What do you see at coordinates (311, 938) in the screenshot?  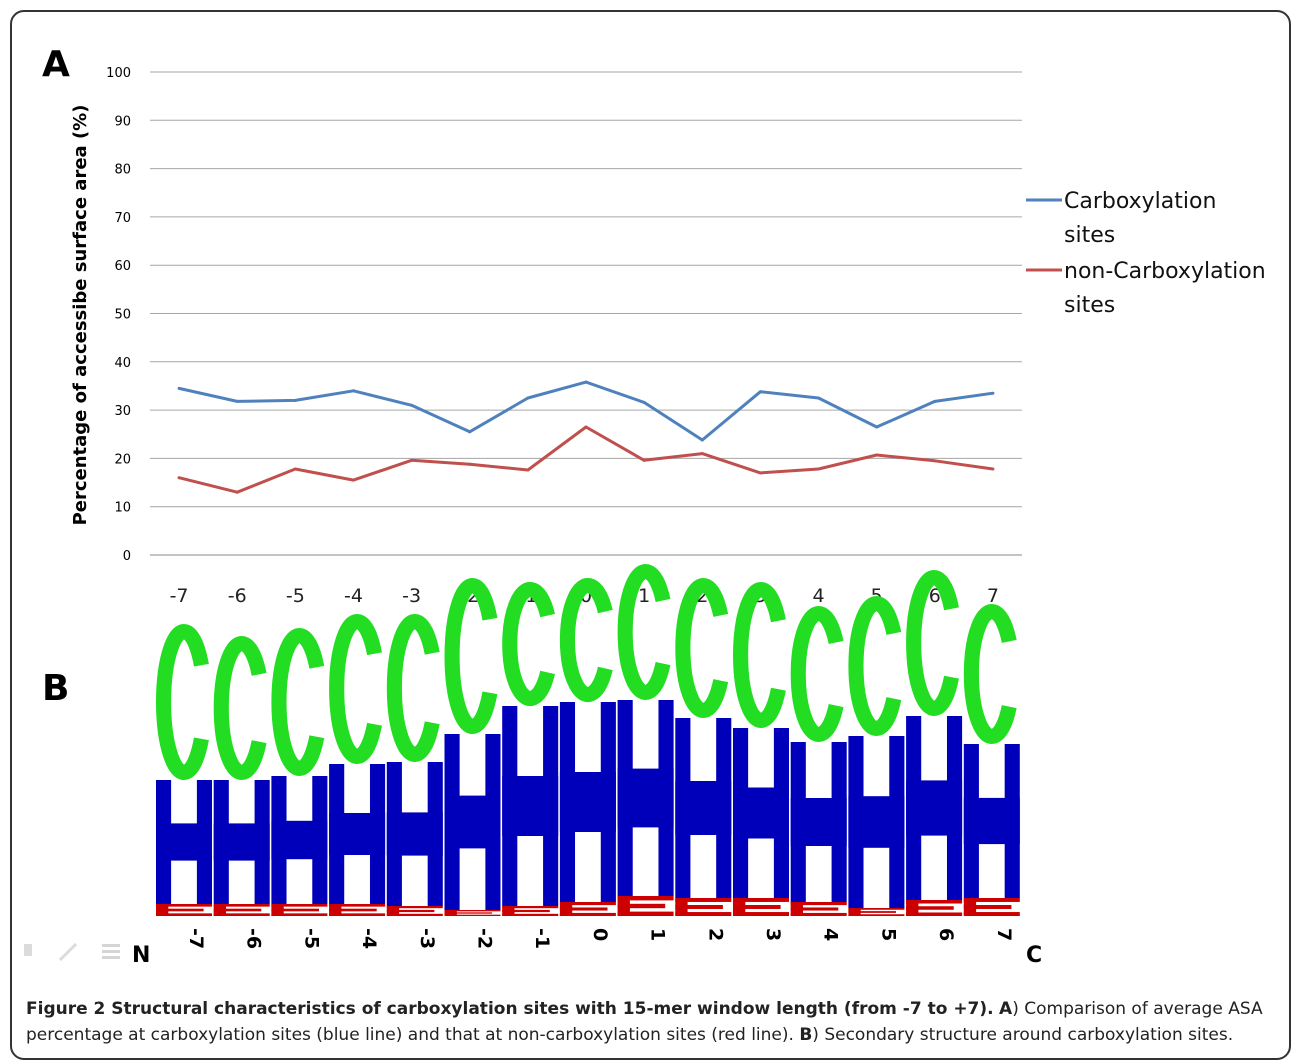 I see `logo-position-label: -5` at bounding box center [311, 938].